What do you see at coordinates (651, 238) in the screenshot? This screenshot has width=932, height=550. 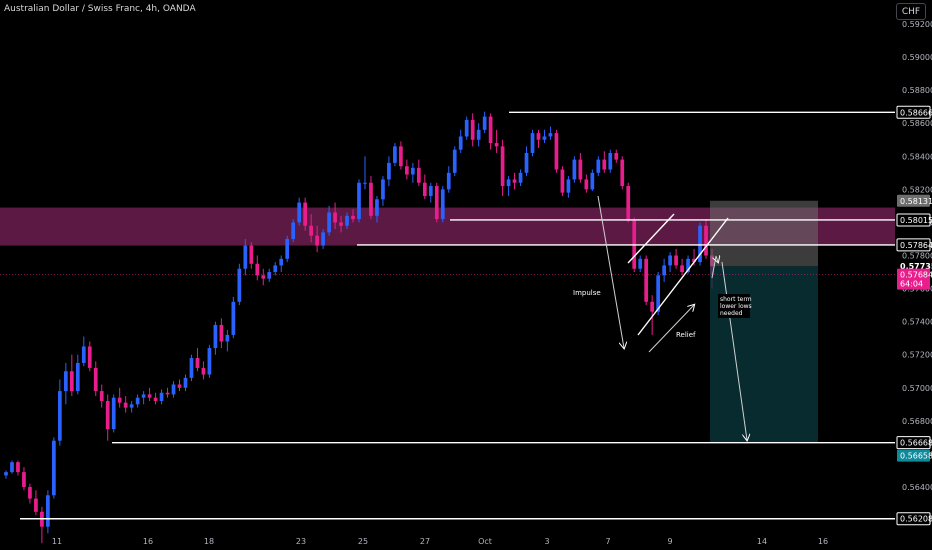 I see `channel-upper-line` at bounding box center [651, 238].